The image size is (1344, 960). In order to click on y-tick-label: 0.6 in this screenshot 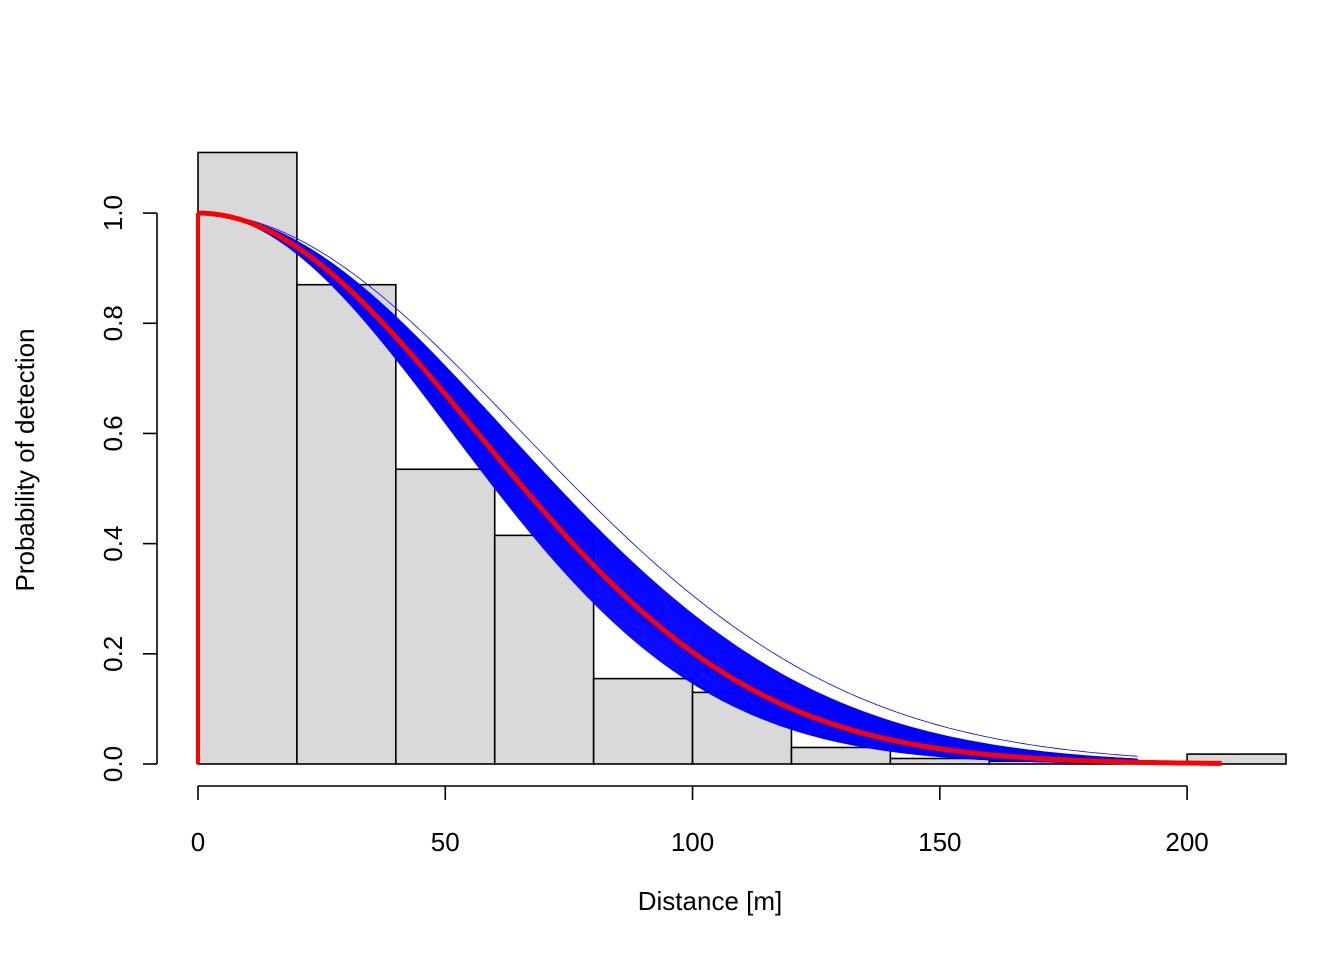, I will do `click(113, 433)`.